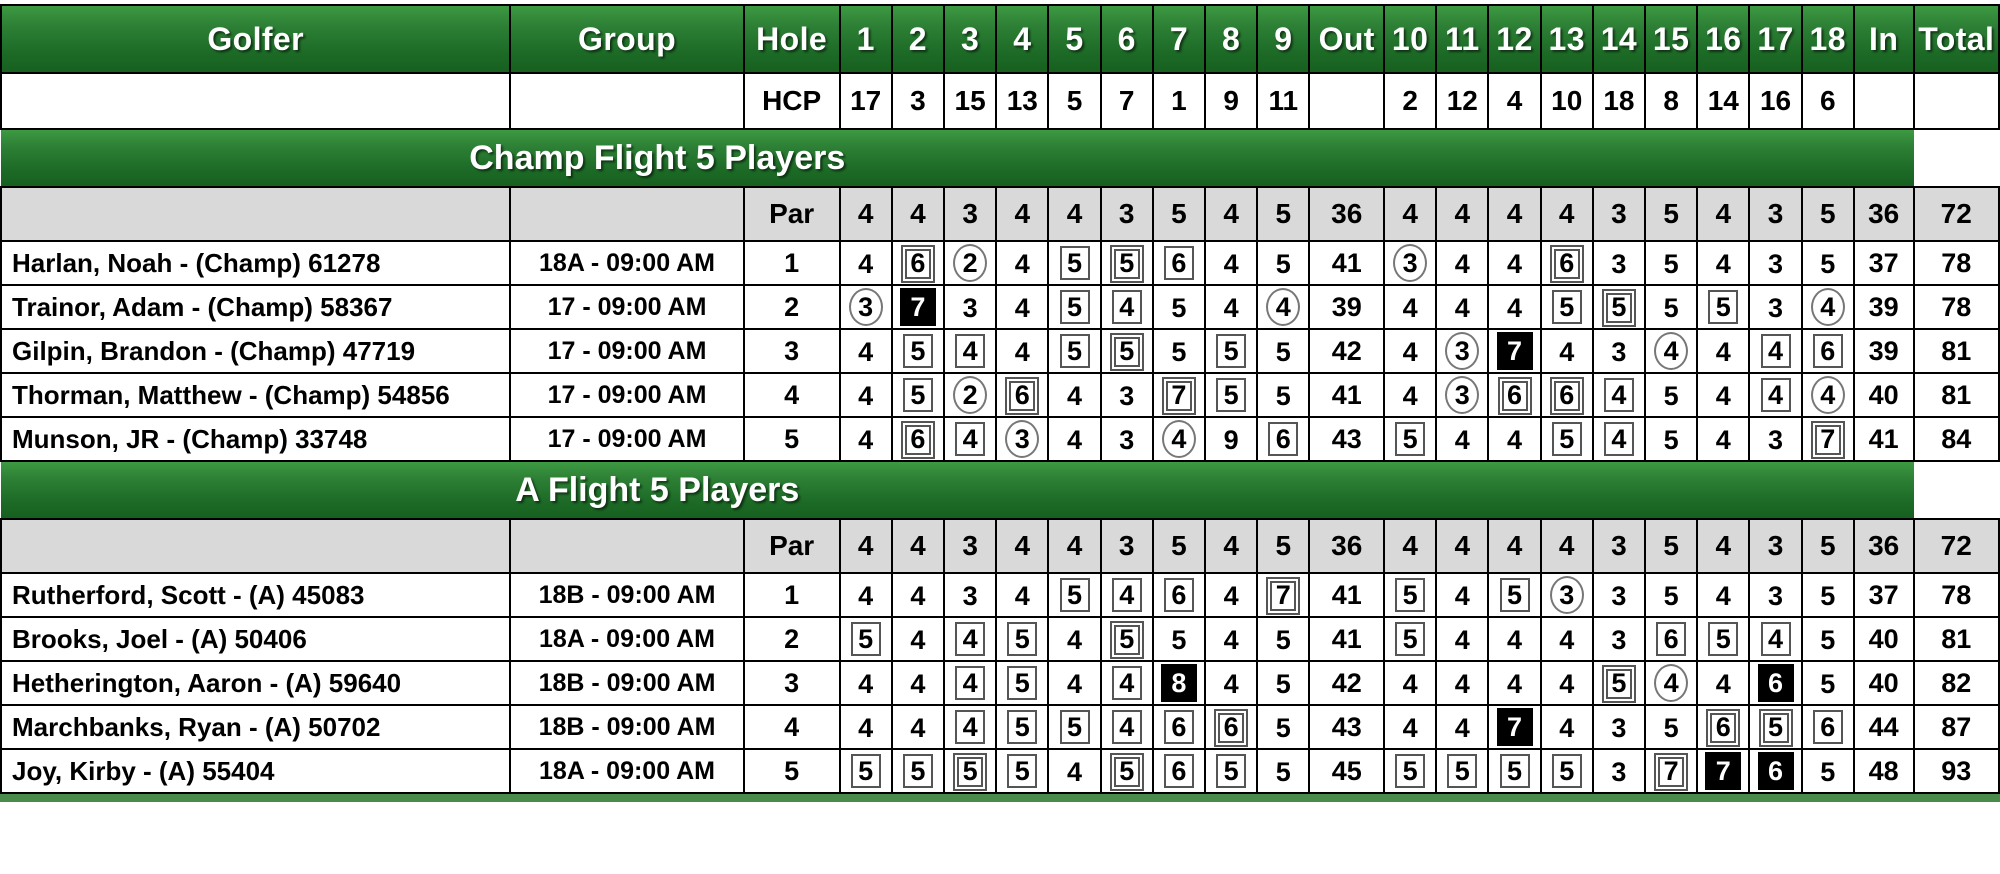  I want to click on score-hole-12: 5, so click(1514, 771).